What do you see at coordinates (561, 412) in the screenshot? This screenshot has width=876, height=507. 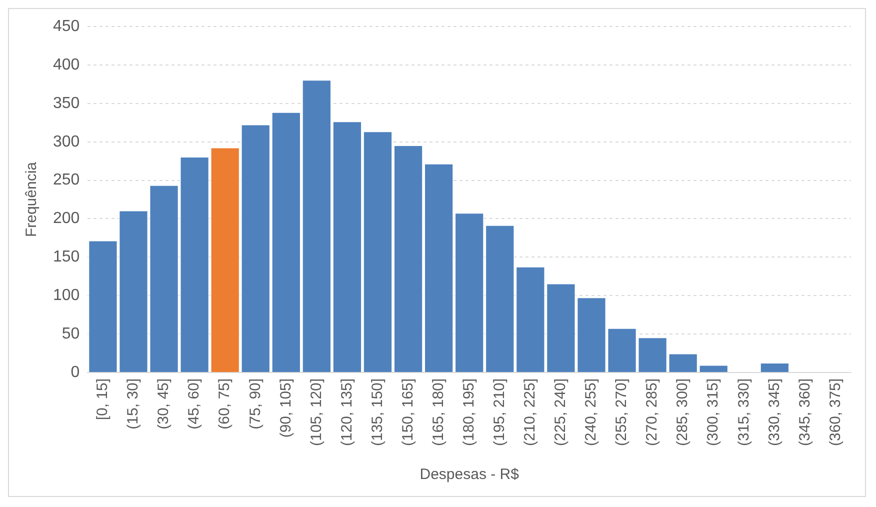 I see `x-tick-label: (225, 240]` at bounding box center [561, 412].